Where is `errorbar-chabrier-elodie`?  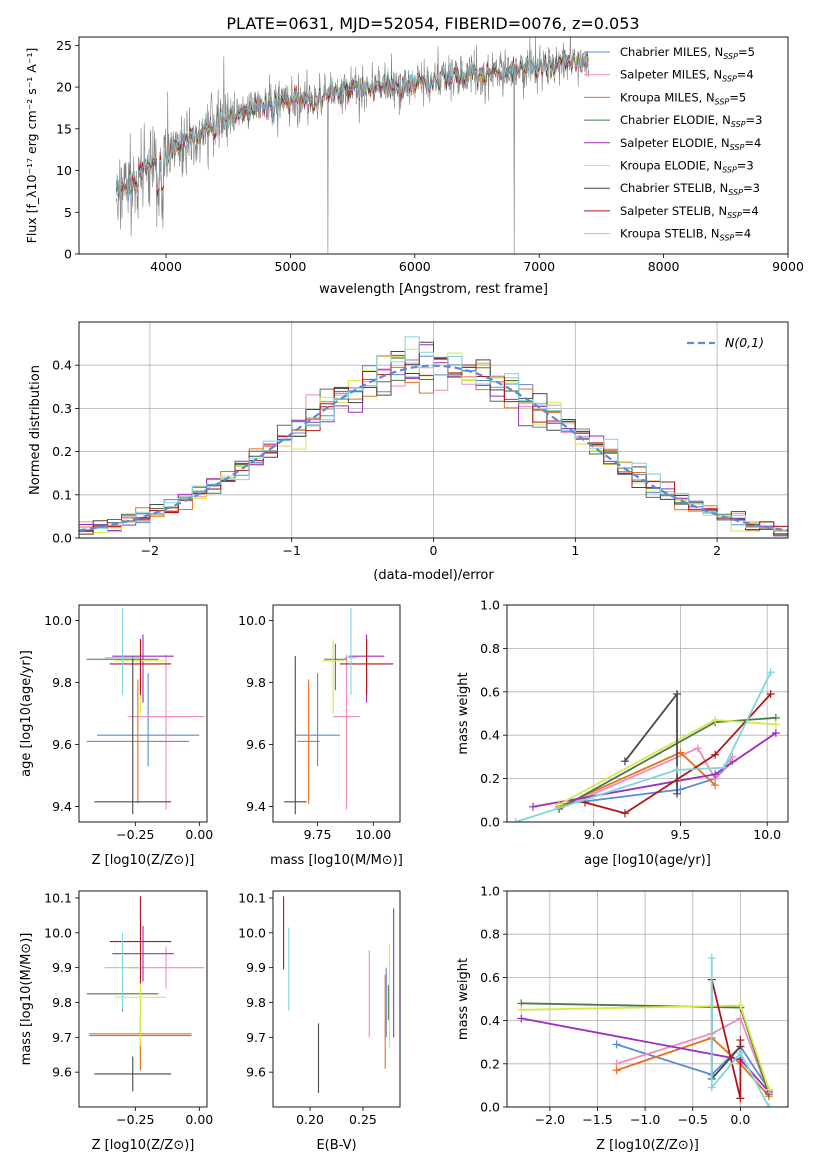
errorbar-chabrier-elodie is located at coordinates (335, 667).